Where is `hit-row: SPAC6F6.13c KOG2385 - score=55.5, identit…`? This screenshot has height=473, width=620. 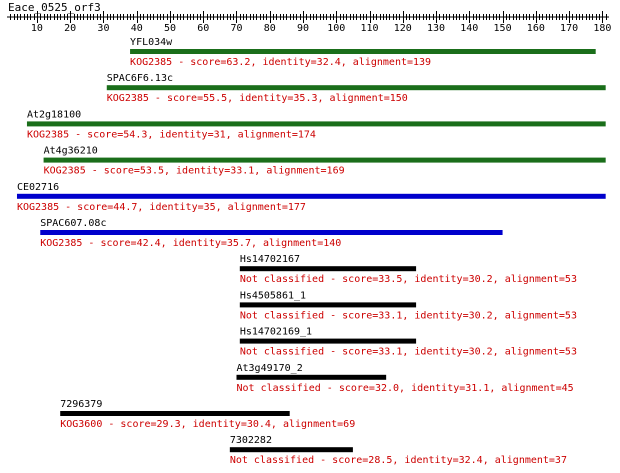 hit-row: SPAC6F6.13c KOG2385 - score=55.5, identit… is located at coordinates (356, 88).